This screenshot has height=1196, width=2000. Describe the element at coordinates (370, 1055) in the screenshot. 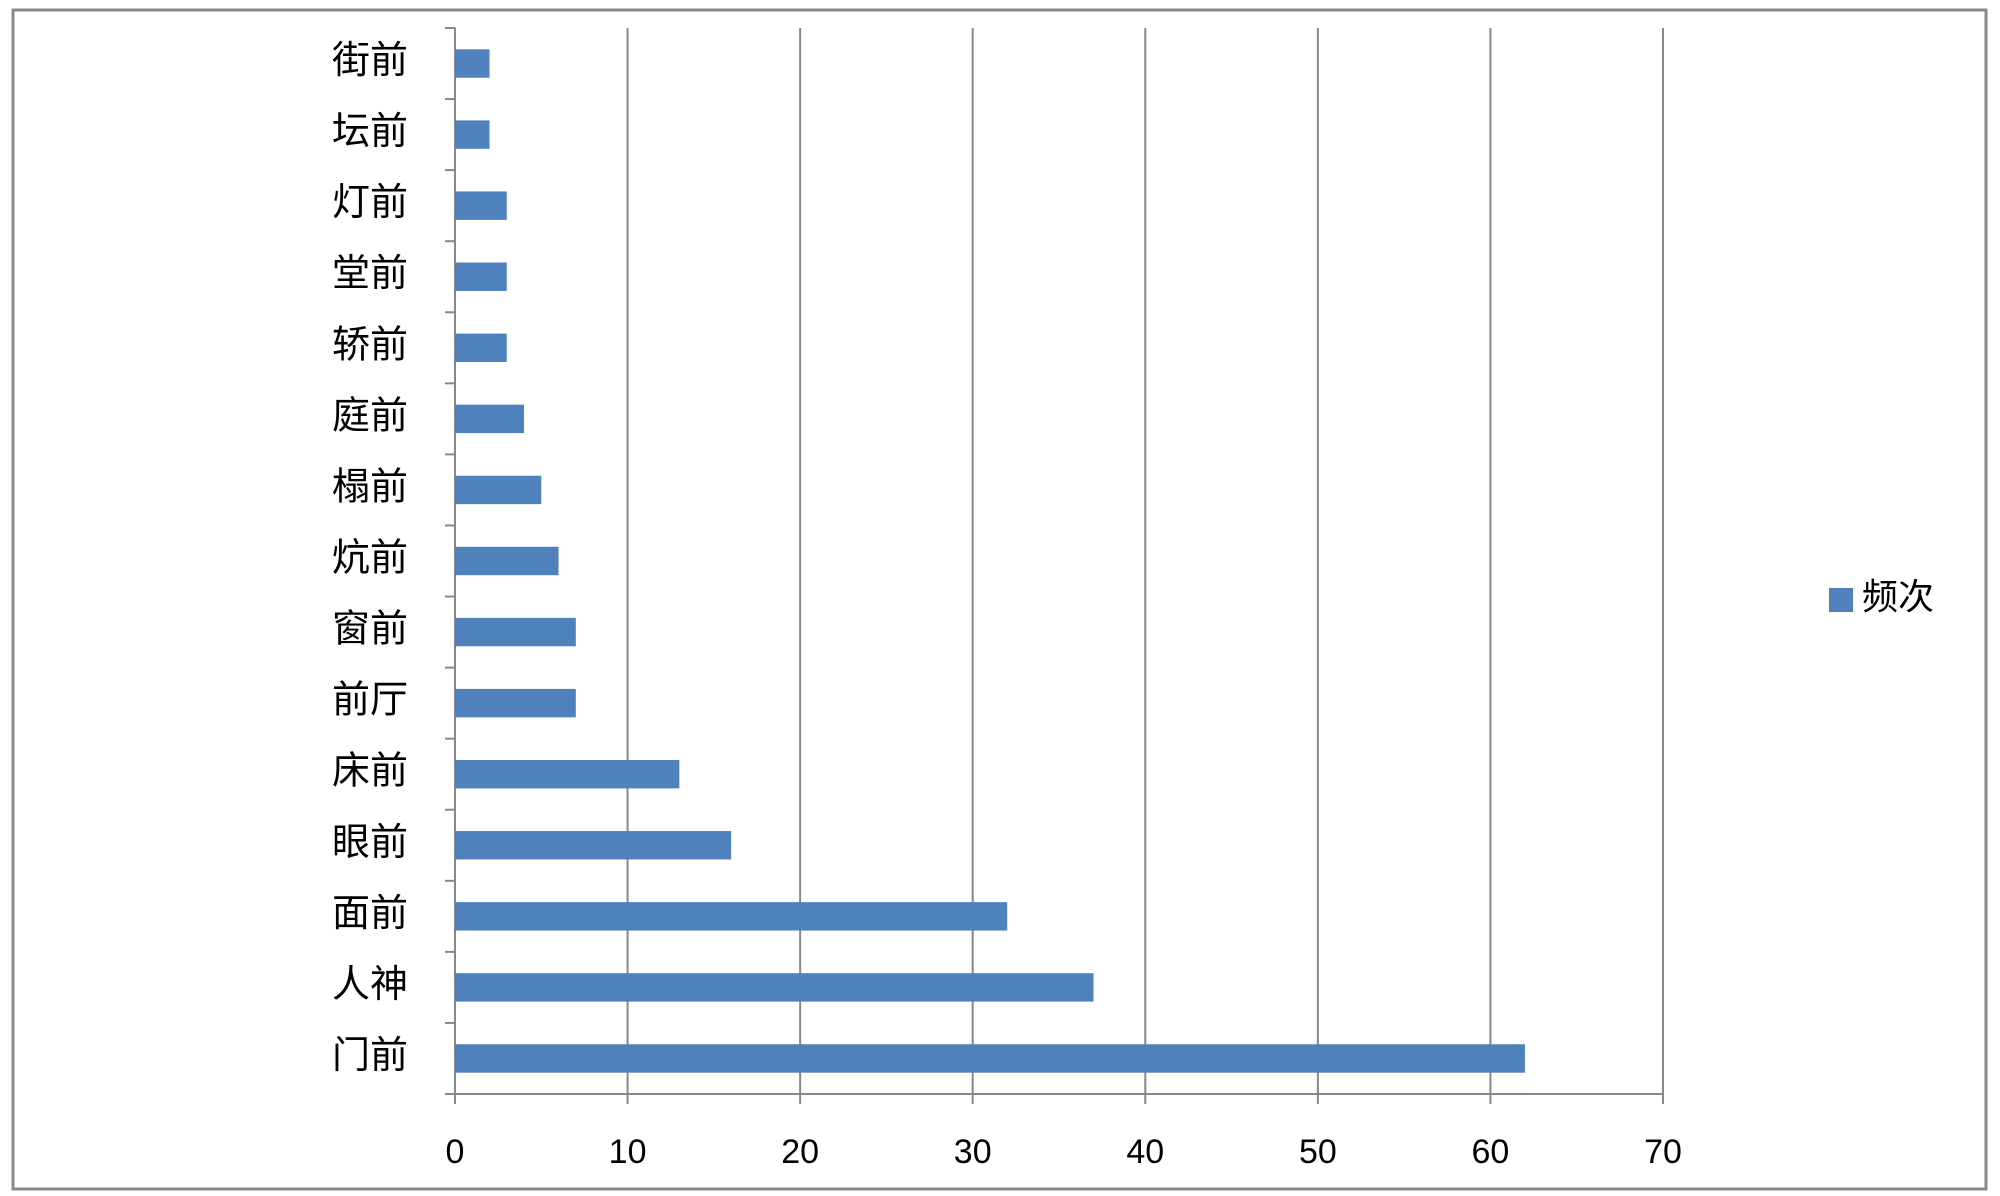

I see `y-tick-label: 门前` at that location.